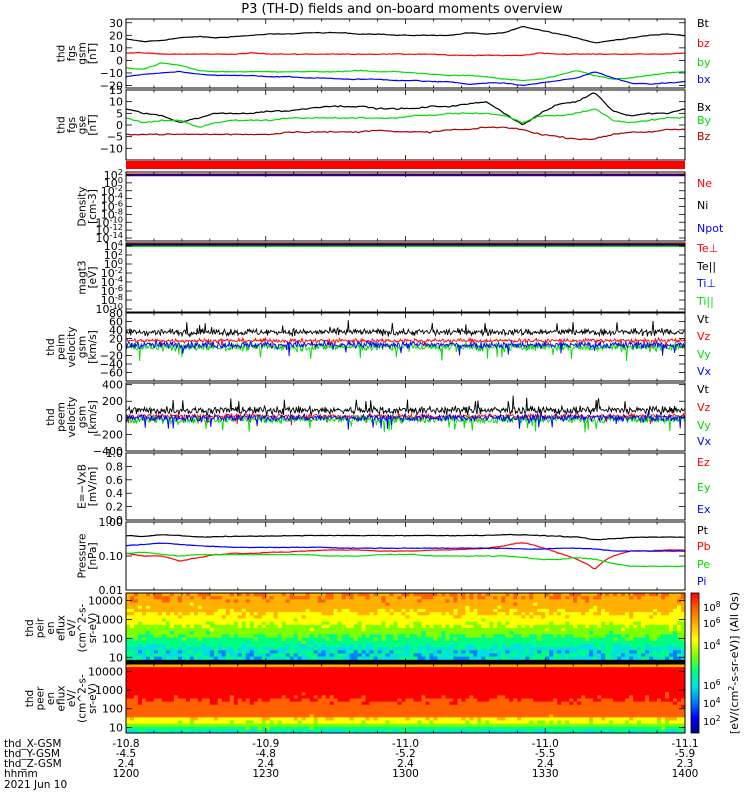  What do you see at coordinates (116, 23) in the screenshot?
I see `y-tick-label: 30` at bounding box center [116, 23].